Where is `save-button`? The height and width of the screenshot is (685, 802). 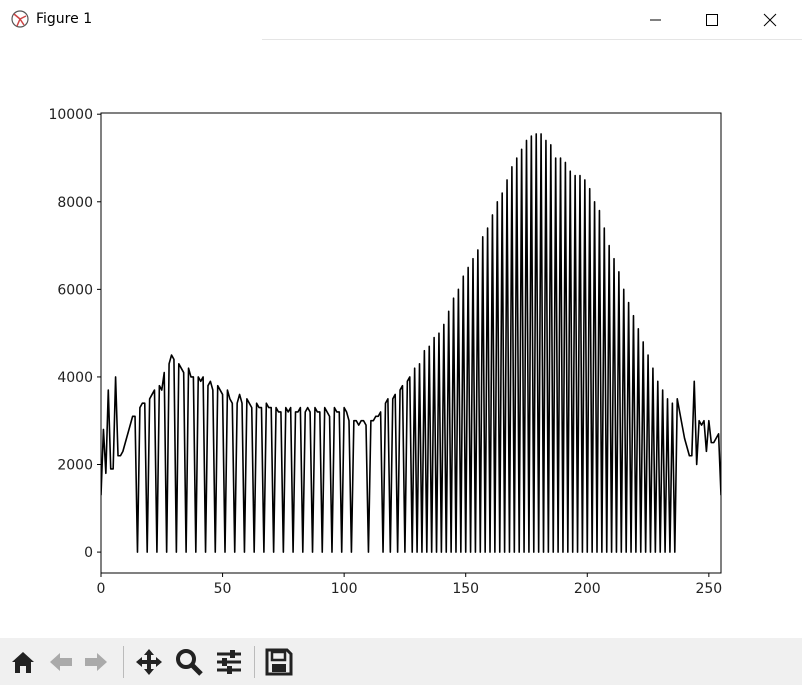 save-button is located at coordinates (279, 662).